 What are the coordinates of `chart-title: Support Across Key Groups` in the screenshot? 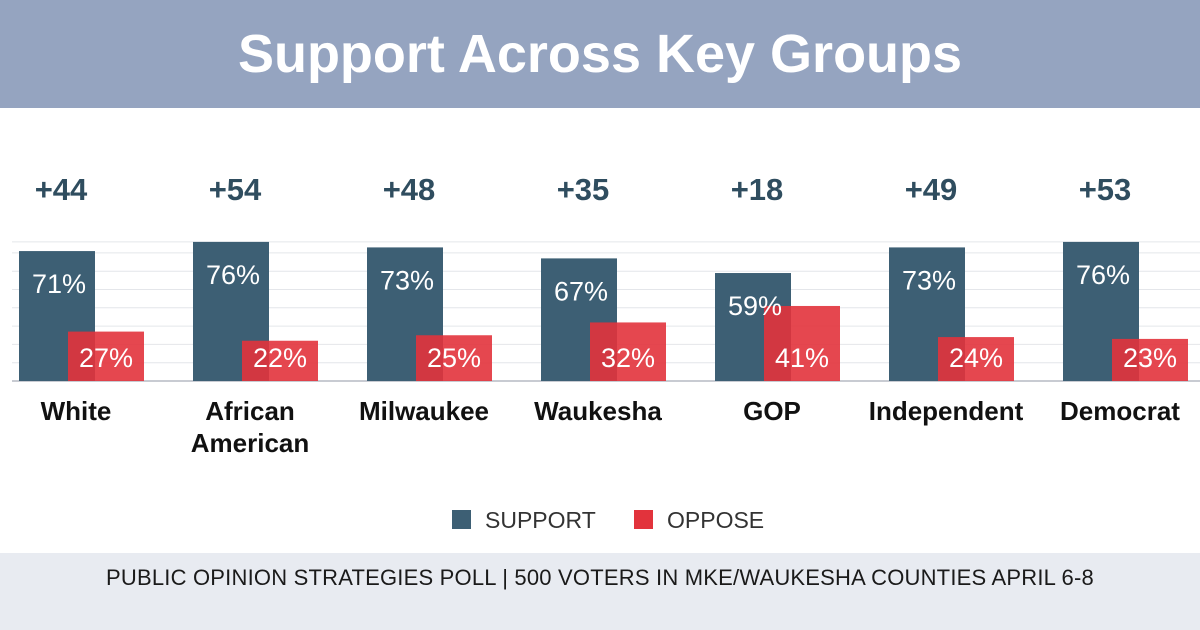 It's located at (600, 54).